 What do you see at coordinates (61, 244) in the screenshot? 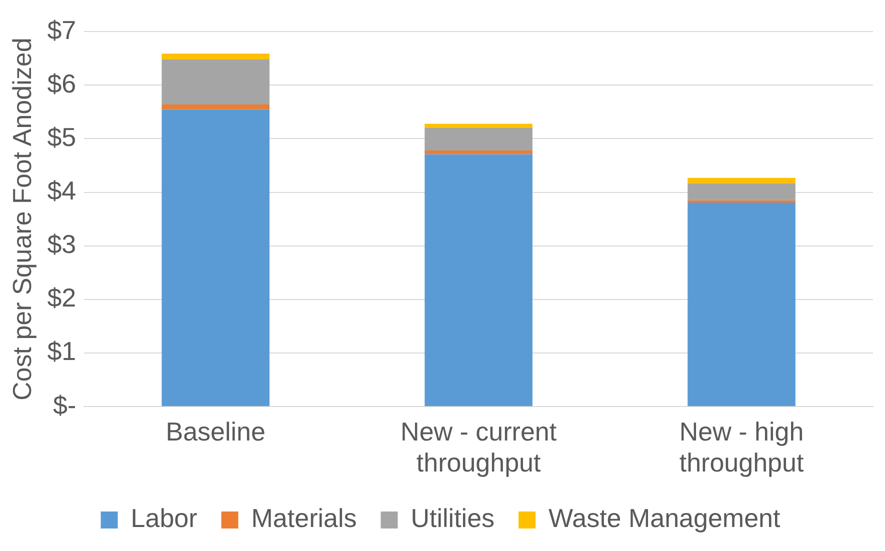
I see `y-tick-label: $3` at bounding box center [61, 244].